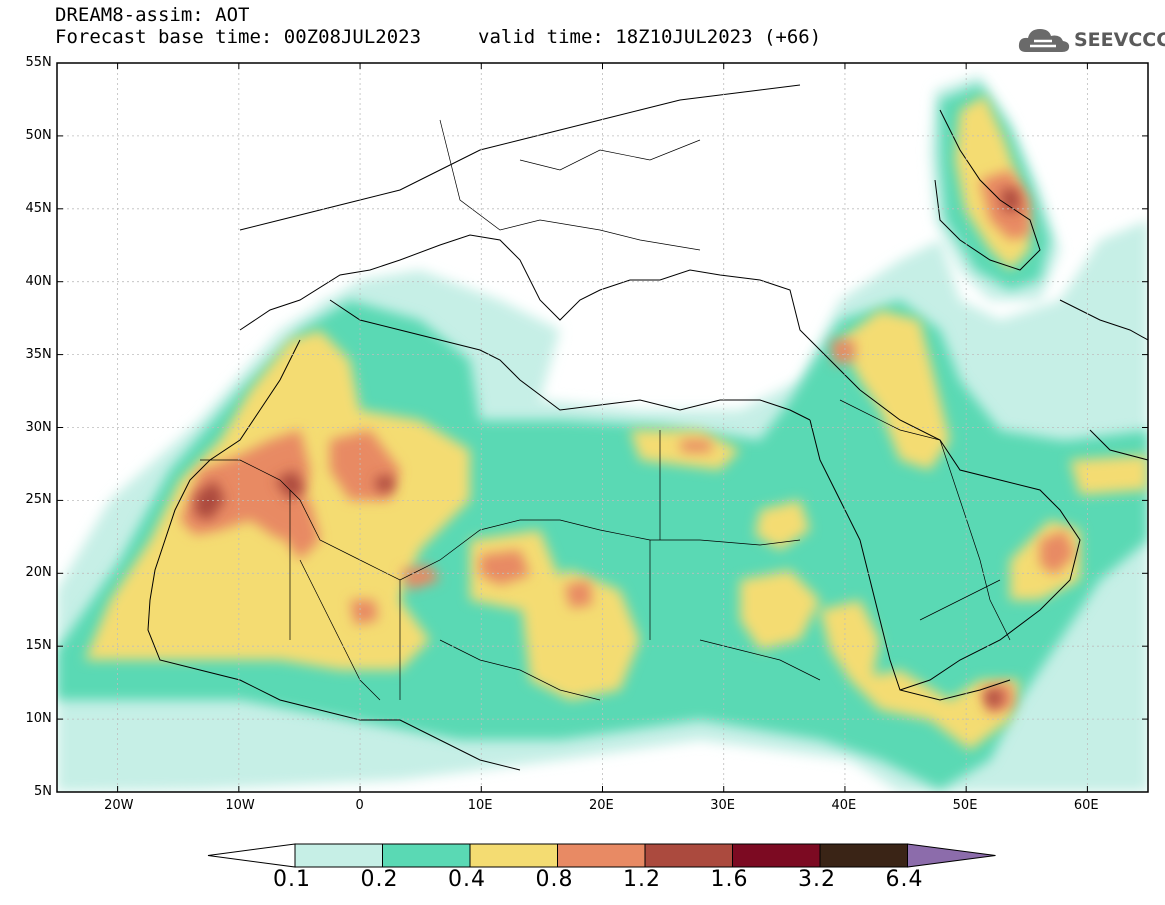  What do you see at coordinates (38, 573) in the screenshot?
I see `lat-label: 20N` at bounding box center [38, 573].